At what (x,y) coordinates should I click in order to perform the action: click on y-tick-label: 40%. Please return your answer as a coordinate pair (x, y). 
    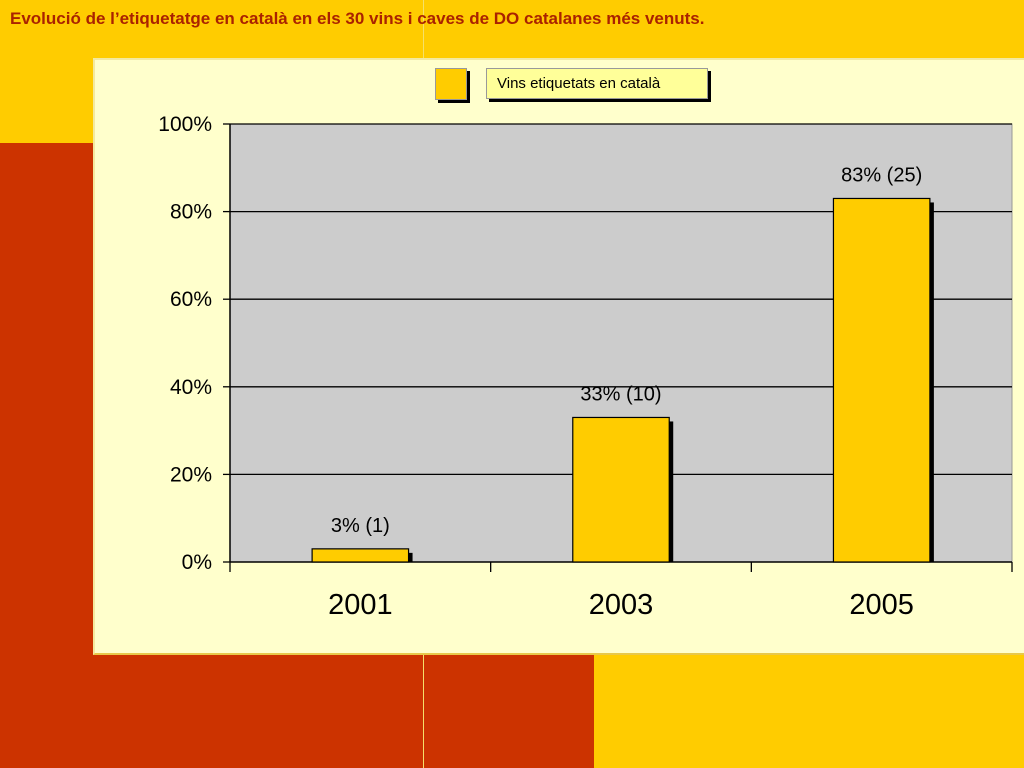
    Looking at the image, I should click on (191, 387).